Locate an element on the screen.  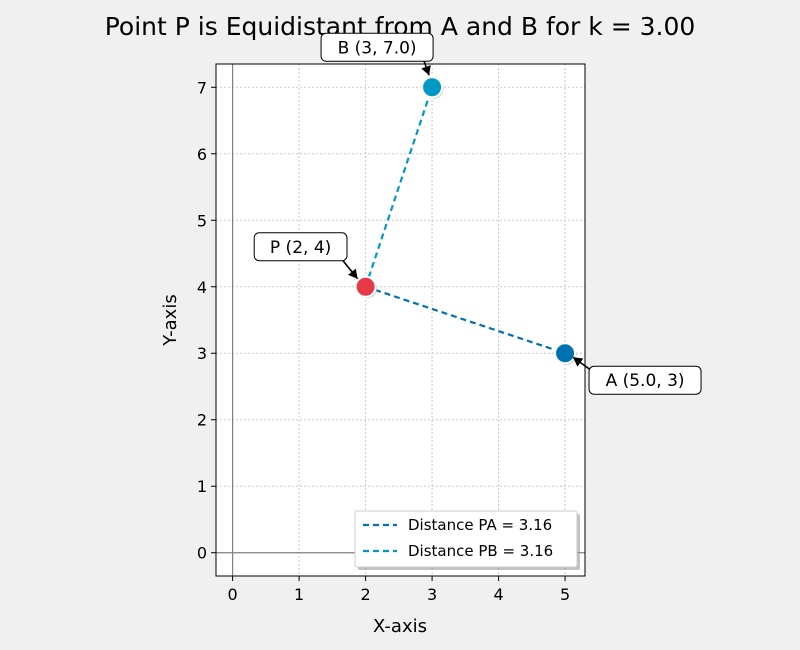
legend: Distance PA = 3.16 Distance PB = 3.16 is located at coordinates (467, 540).